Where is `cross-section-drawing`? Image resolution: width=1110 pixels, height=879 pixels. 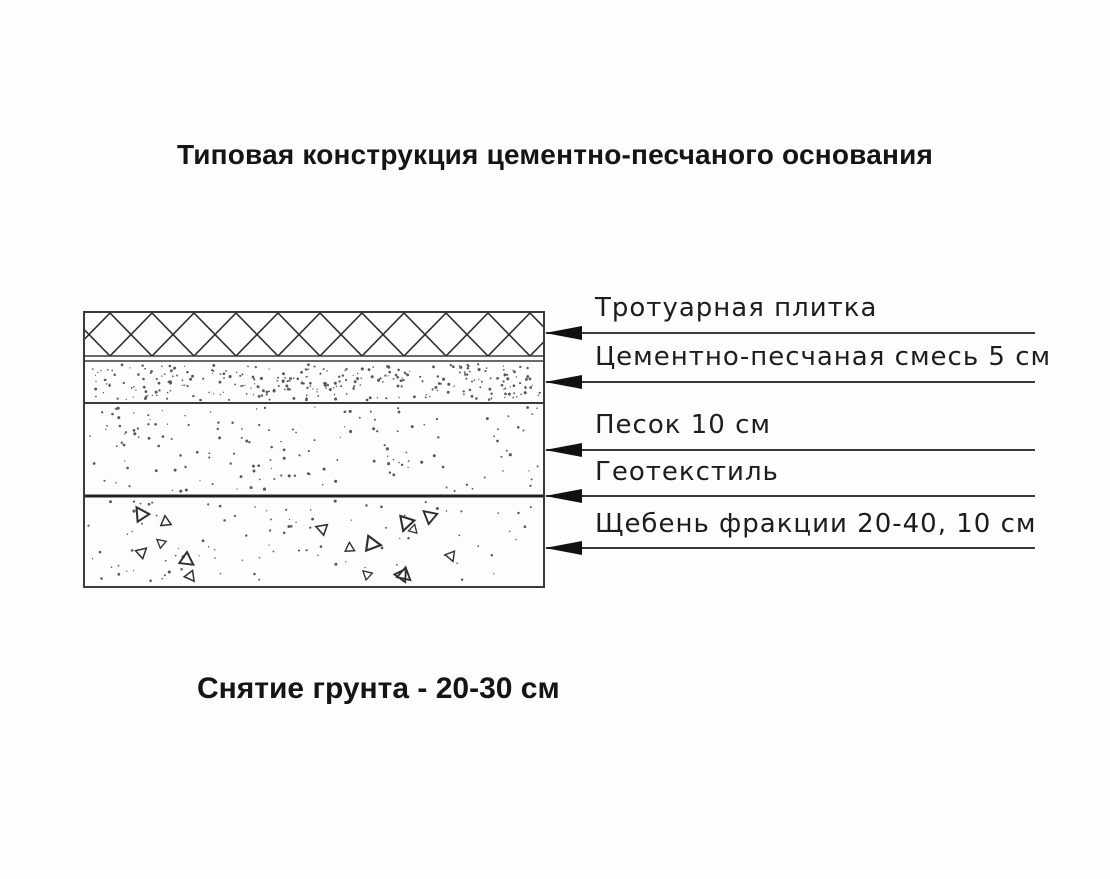
cross-section-drawing is located at coordinates (314, 449).